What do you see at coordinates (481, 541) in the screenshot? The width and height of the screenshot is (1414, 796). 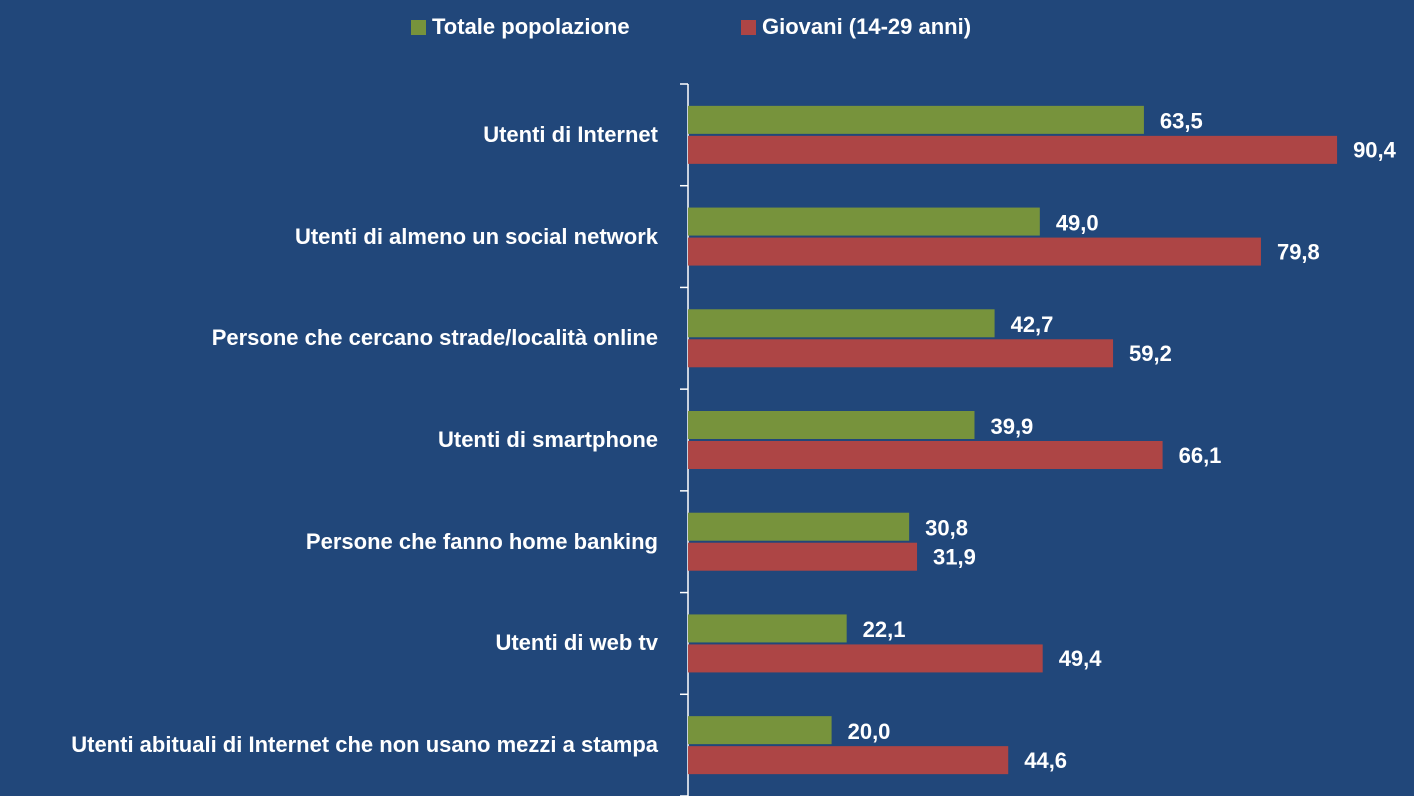 I see `category-label: Persone che fanno home banking` at bounding box center [481, 541].